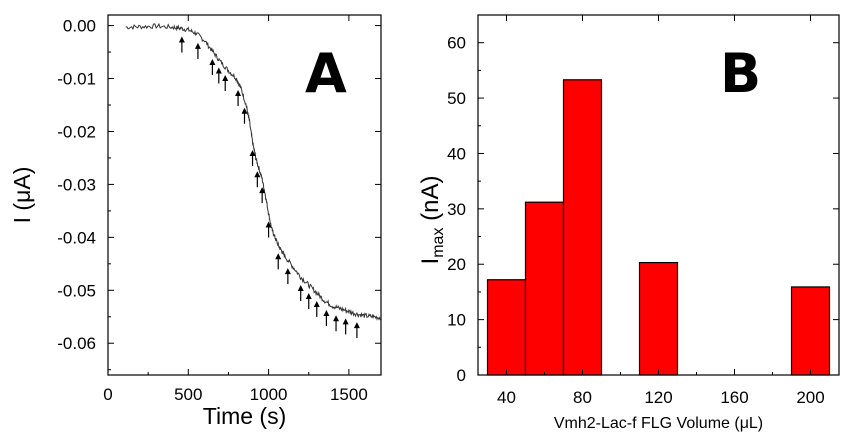 This screenshot has height=435, width=845. I want to click on panel-a-x-axis-label: Time (s), so click(244, 416).